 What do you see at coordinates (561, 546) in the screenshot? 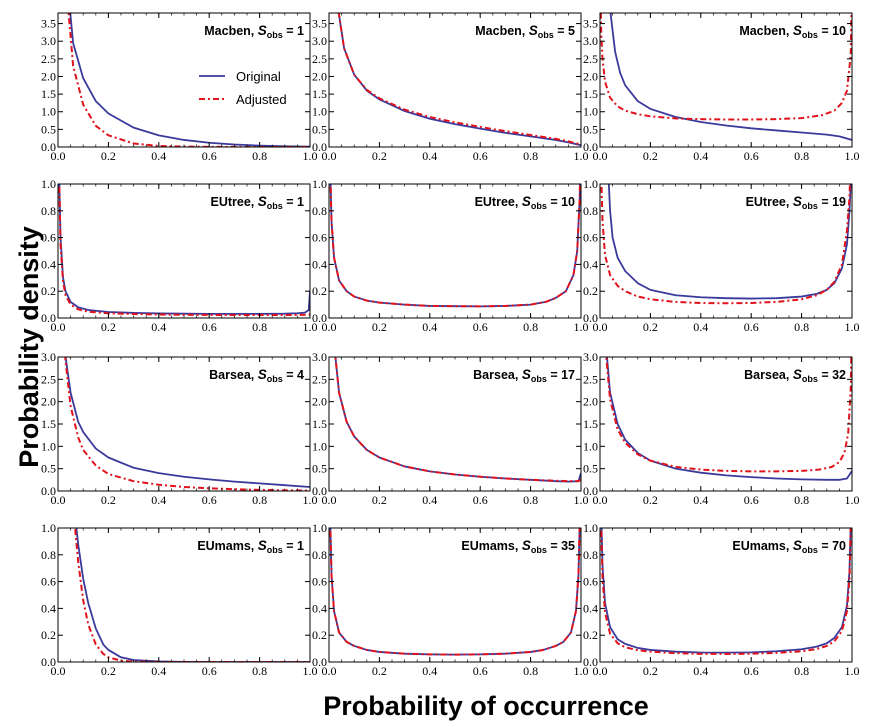
I see `panel-title-value: = 35` at bounding box center [561, 546].